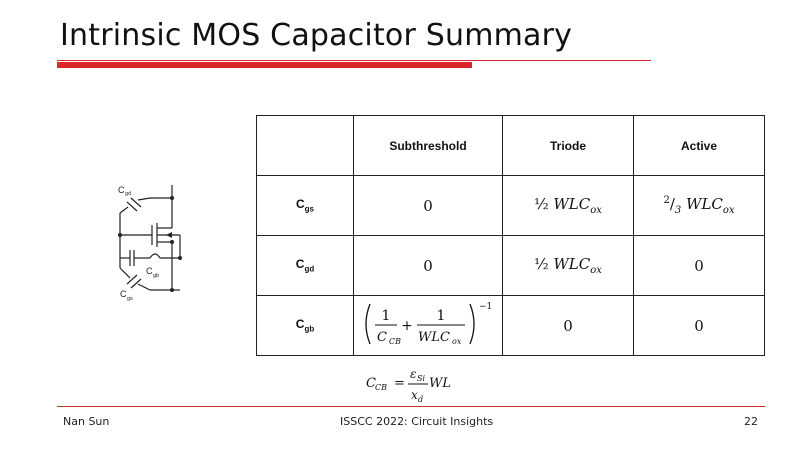  Describe the element at coordinates (414, 395) in the screenshot. I see `svg-text: x` at that location.